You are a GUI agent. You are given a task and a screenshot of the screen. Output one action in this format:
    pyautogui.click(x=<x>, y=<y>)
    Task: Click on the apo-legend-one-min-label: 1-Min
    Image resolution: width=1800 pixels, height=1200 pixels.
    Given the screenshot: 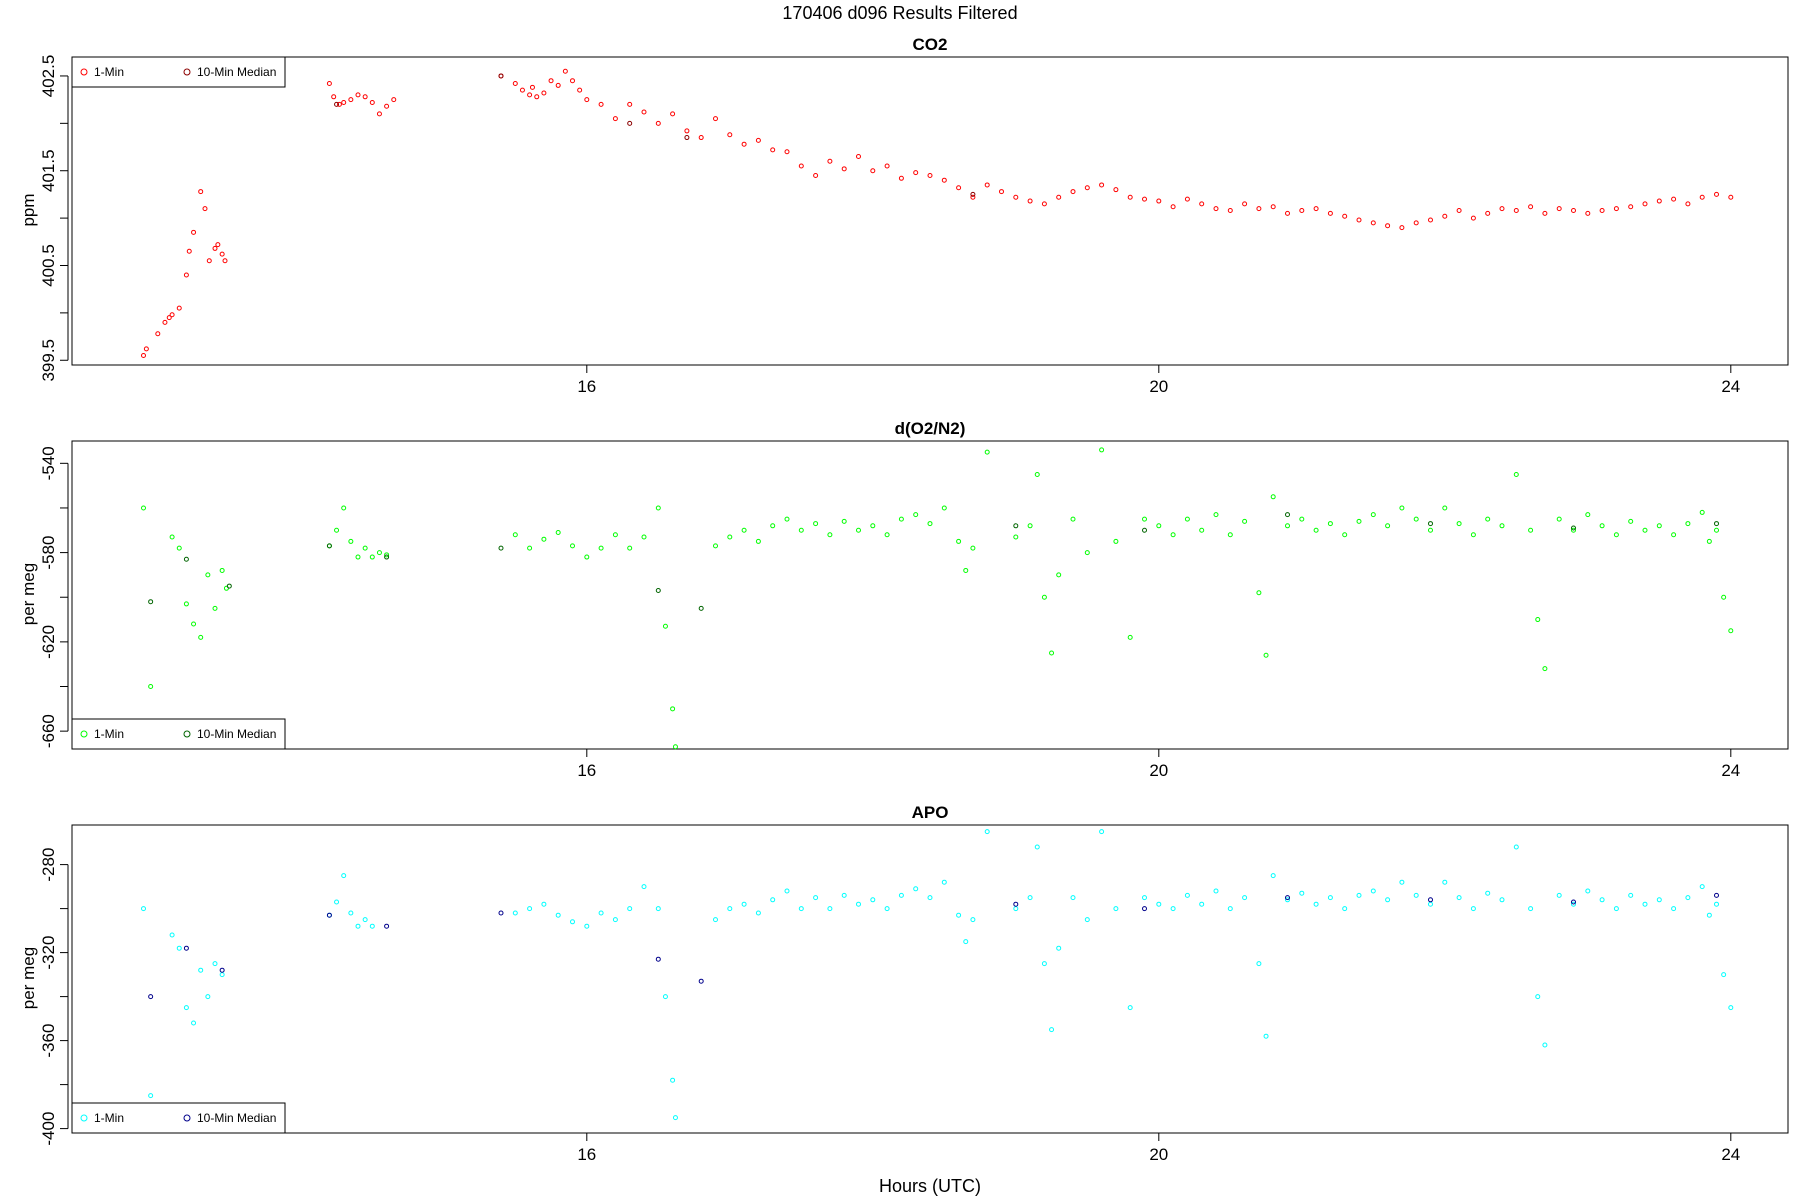 What is the action you would take?
    pyautogui.click(x=109, y=1118)
    